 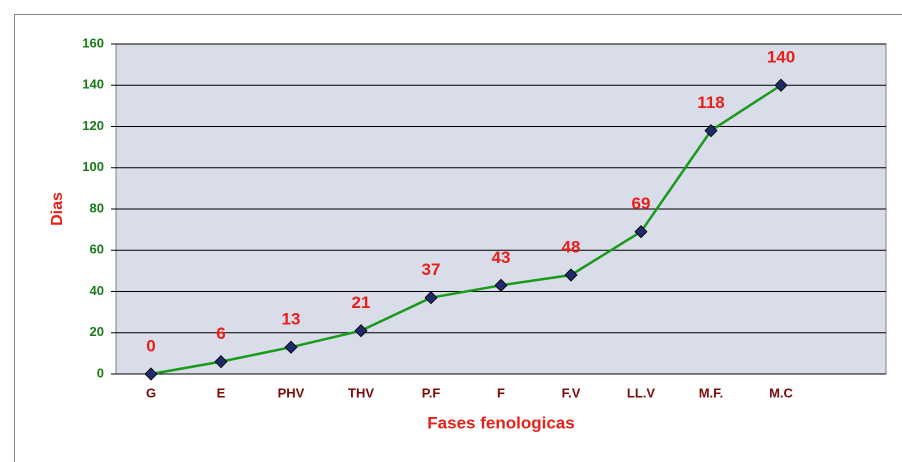 I want to click on y-tick-label: 80, so click(x=97, y=207).